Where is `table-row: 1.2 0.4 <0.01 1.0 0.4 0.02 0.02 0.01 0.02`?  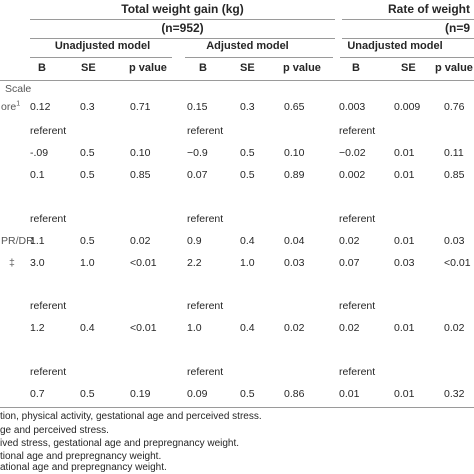
table-row: 1.2 0.4 <0.01 1.0 0.4 0.02 0.02 0.01 0.02 is located at coordinates (237, 328).